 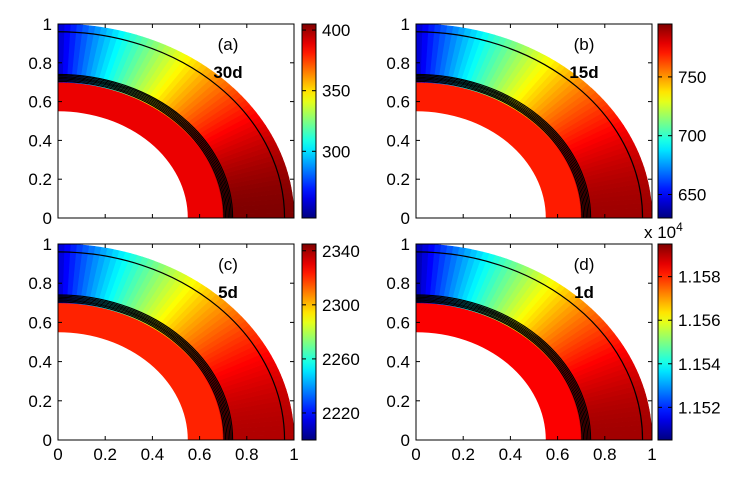 What do you see at coordinates (228, 264) in the screenshot?
I see `panel-label: (c)` at bounding box center [228, 264].